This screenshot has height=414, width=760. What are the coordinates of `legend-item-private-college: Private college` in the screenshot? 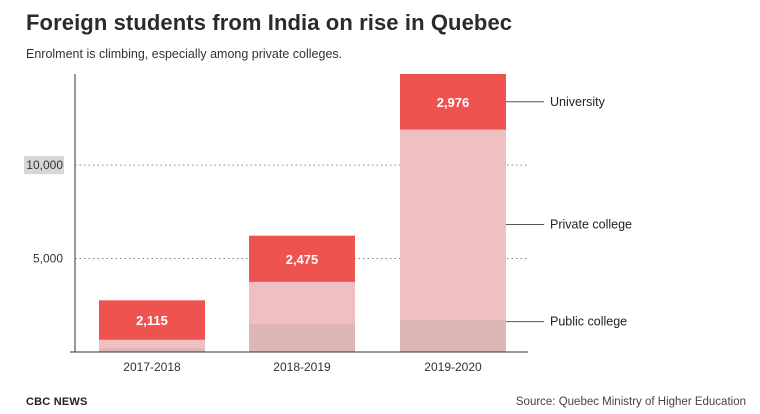 It's located at (591, 224).